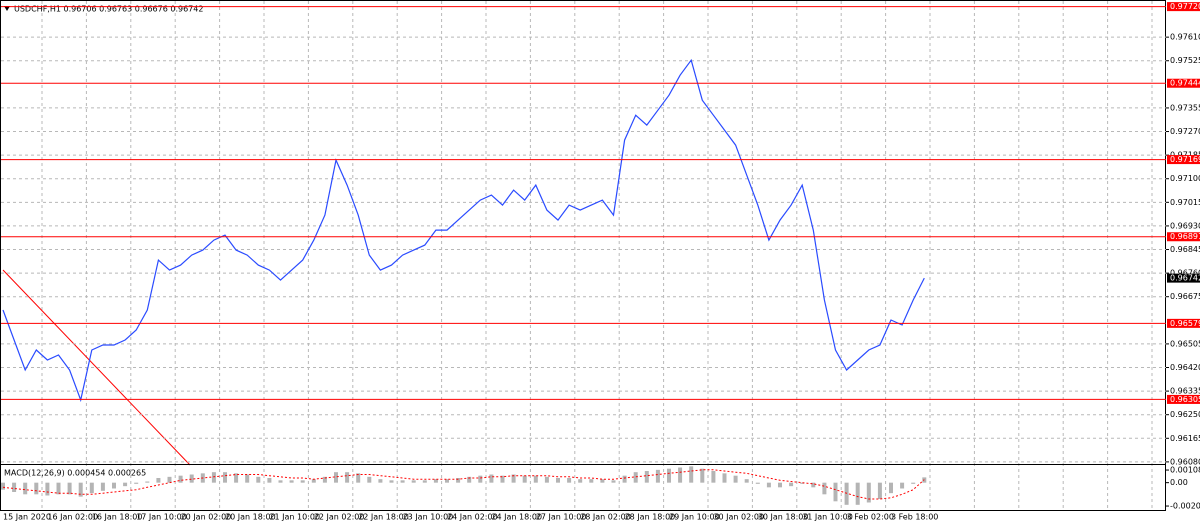 The height and width of the screenshot is (525, 1200). I want to click on level-label: 0.97720, so click(1185, 6).